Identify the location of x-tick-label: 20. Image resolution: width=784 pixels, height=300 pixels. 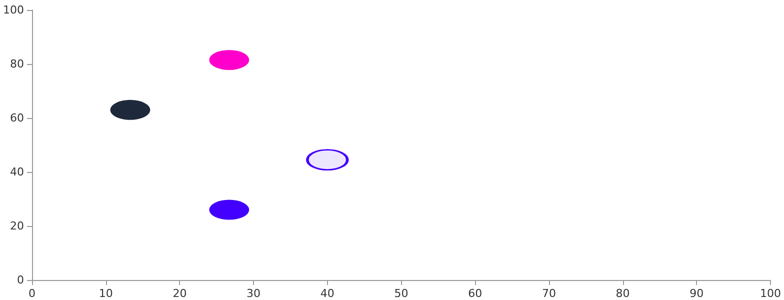
(179, 293).